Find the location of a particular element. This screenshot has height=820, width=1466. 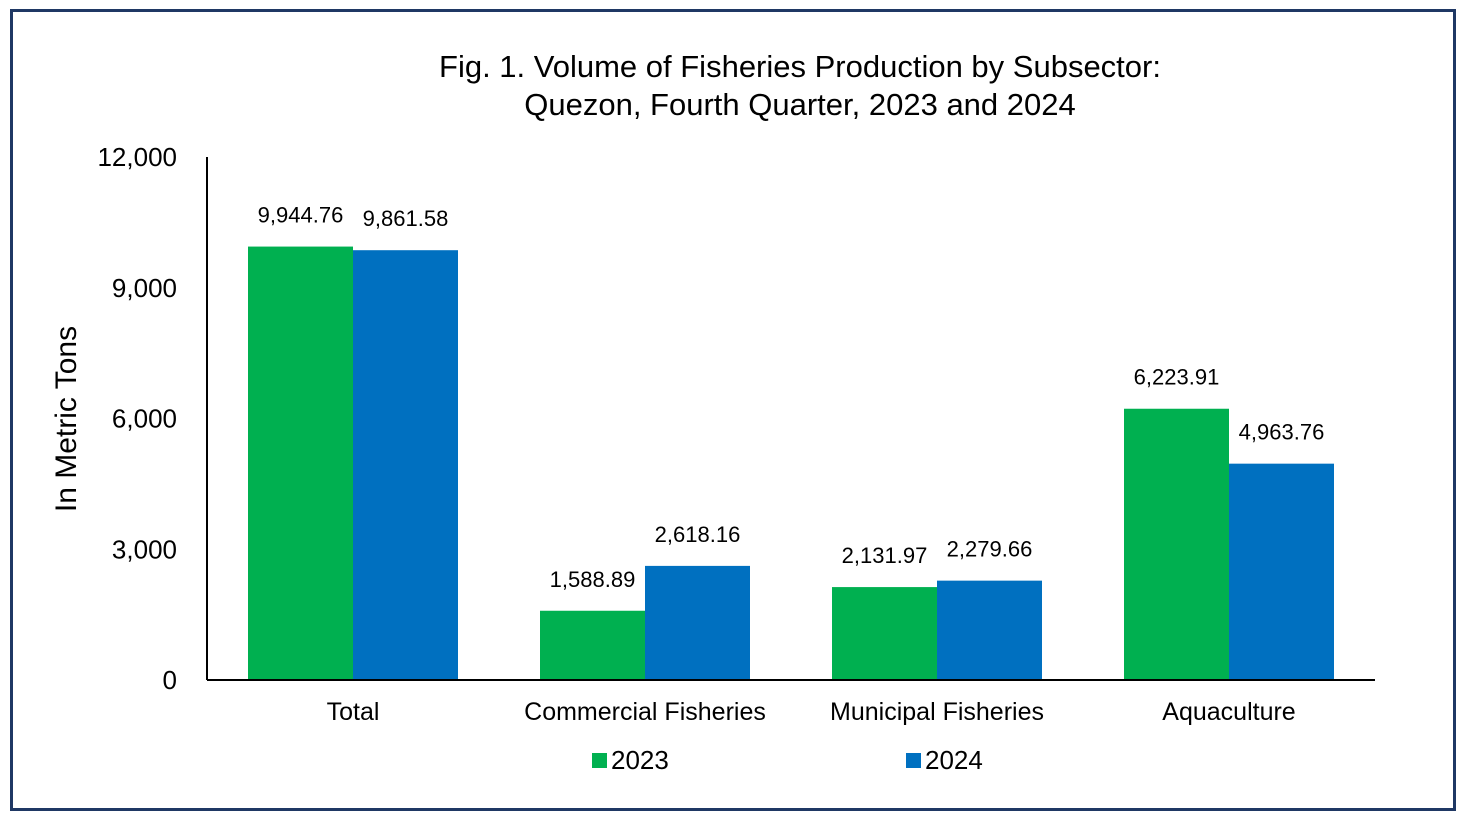

y-tick-label: 0 is located at coordinates (170, 680).